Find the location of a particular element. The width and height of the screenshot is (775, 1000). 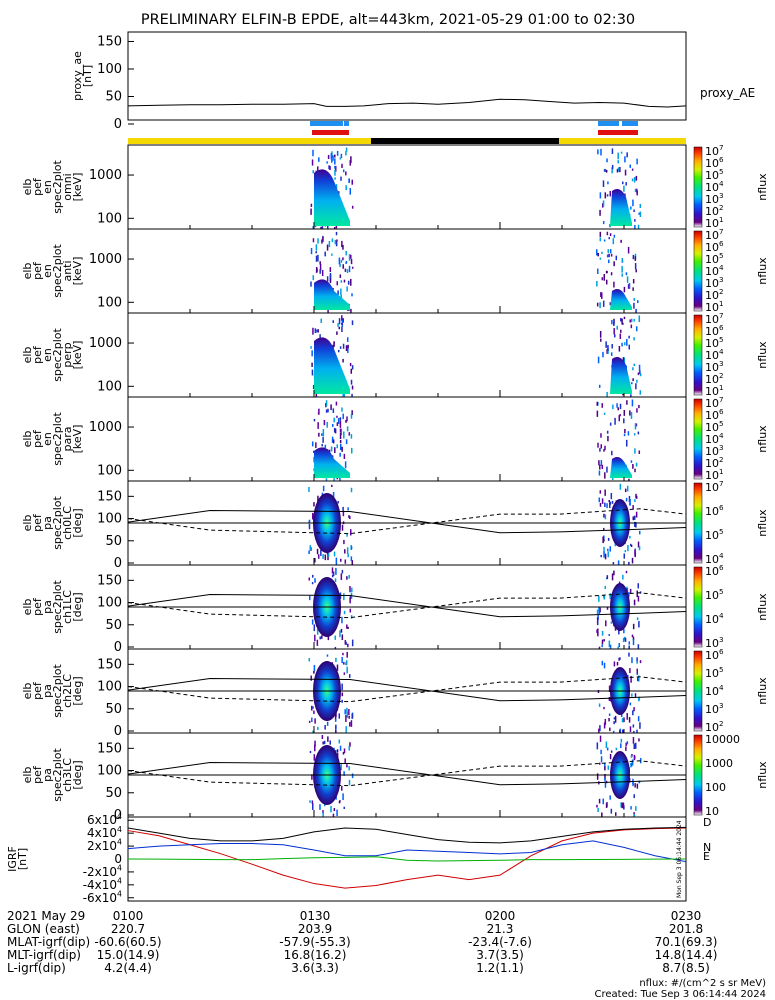

panel-para-colorbar-tick: 107 is located at coordinates (714, 402).